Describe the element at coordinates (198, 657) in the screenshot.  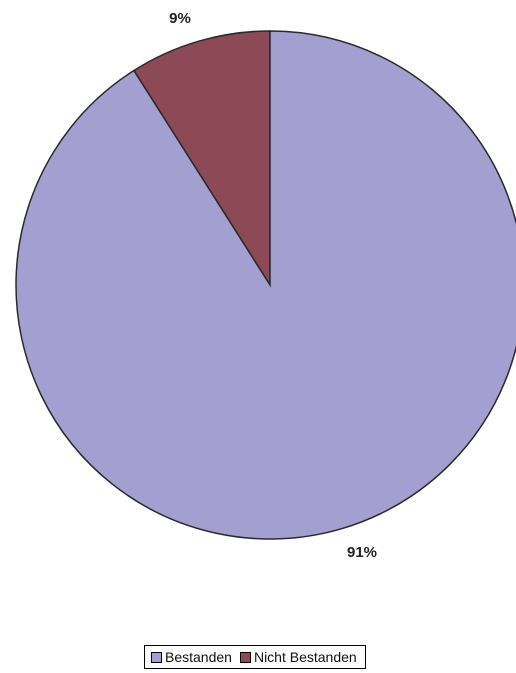
I see `legend-label-bestanden: Bestanden` at that location.